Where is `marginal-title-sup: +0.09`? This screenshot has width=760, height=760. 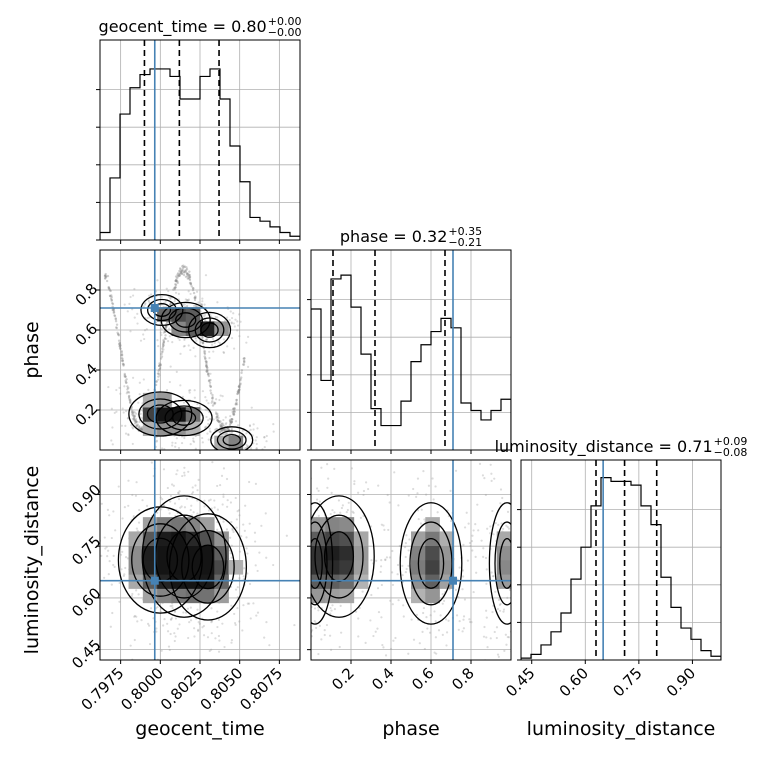 marginal-title-sup: +0.09 is located at coordinates (731, 441).